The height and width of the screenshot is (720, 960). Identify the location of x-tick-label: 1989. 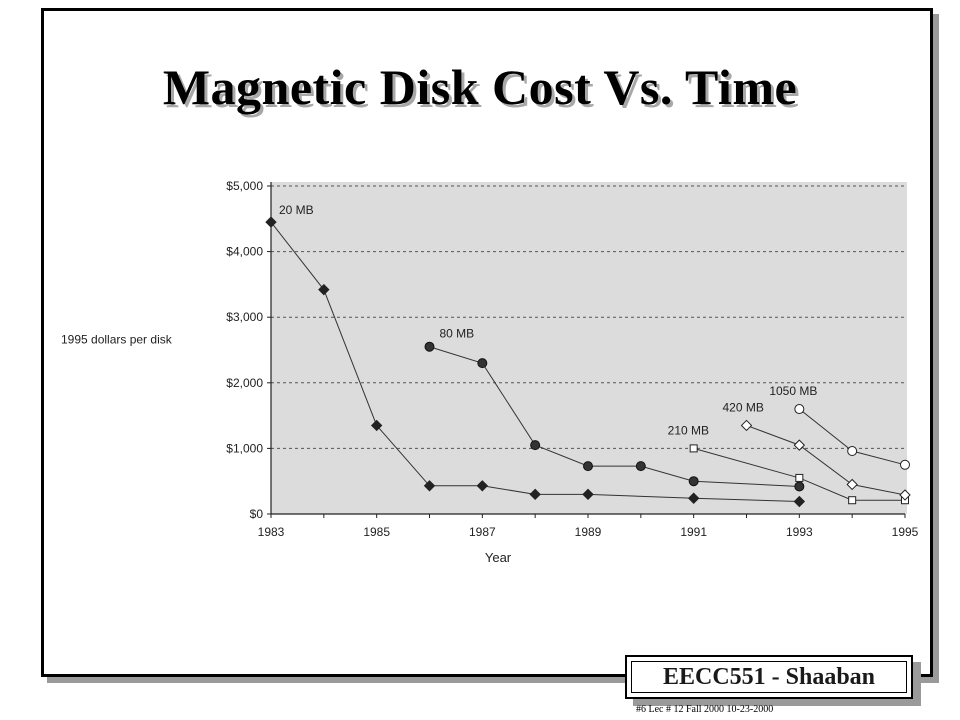
(588, 532).